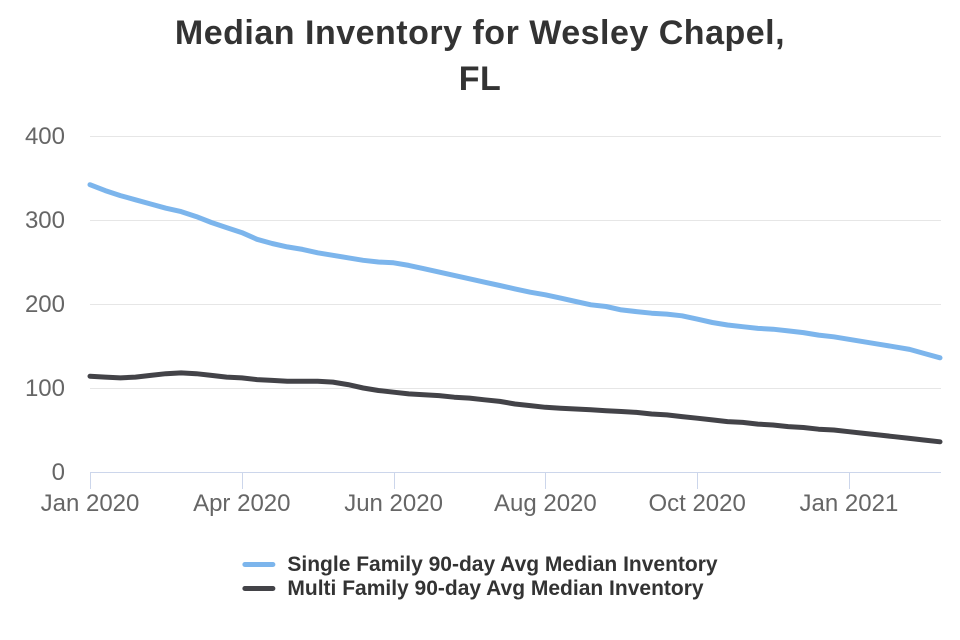 This screenshot has height=640, width=960. I want to click on legend-item: Multi Family 90-day Avg Median Inventory, so click(479, 588).